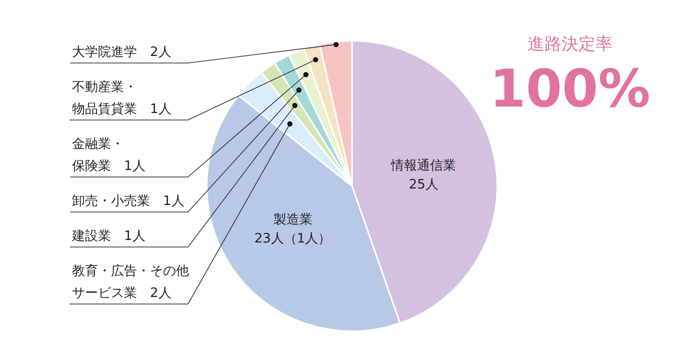 This screenshot has height=356, width=700. Describe the element at coordinates (109, 155) in the screenshot. I see `slice-label: 金融業・保険業 1人` at that location.